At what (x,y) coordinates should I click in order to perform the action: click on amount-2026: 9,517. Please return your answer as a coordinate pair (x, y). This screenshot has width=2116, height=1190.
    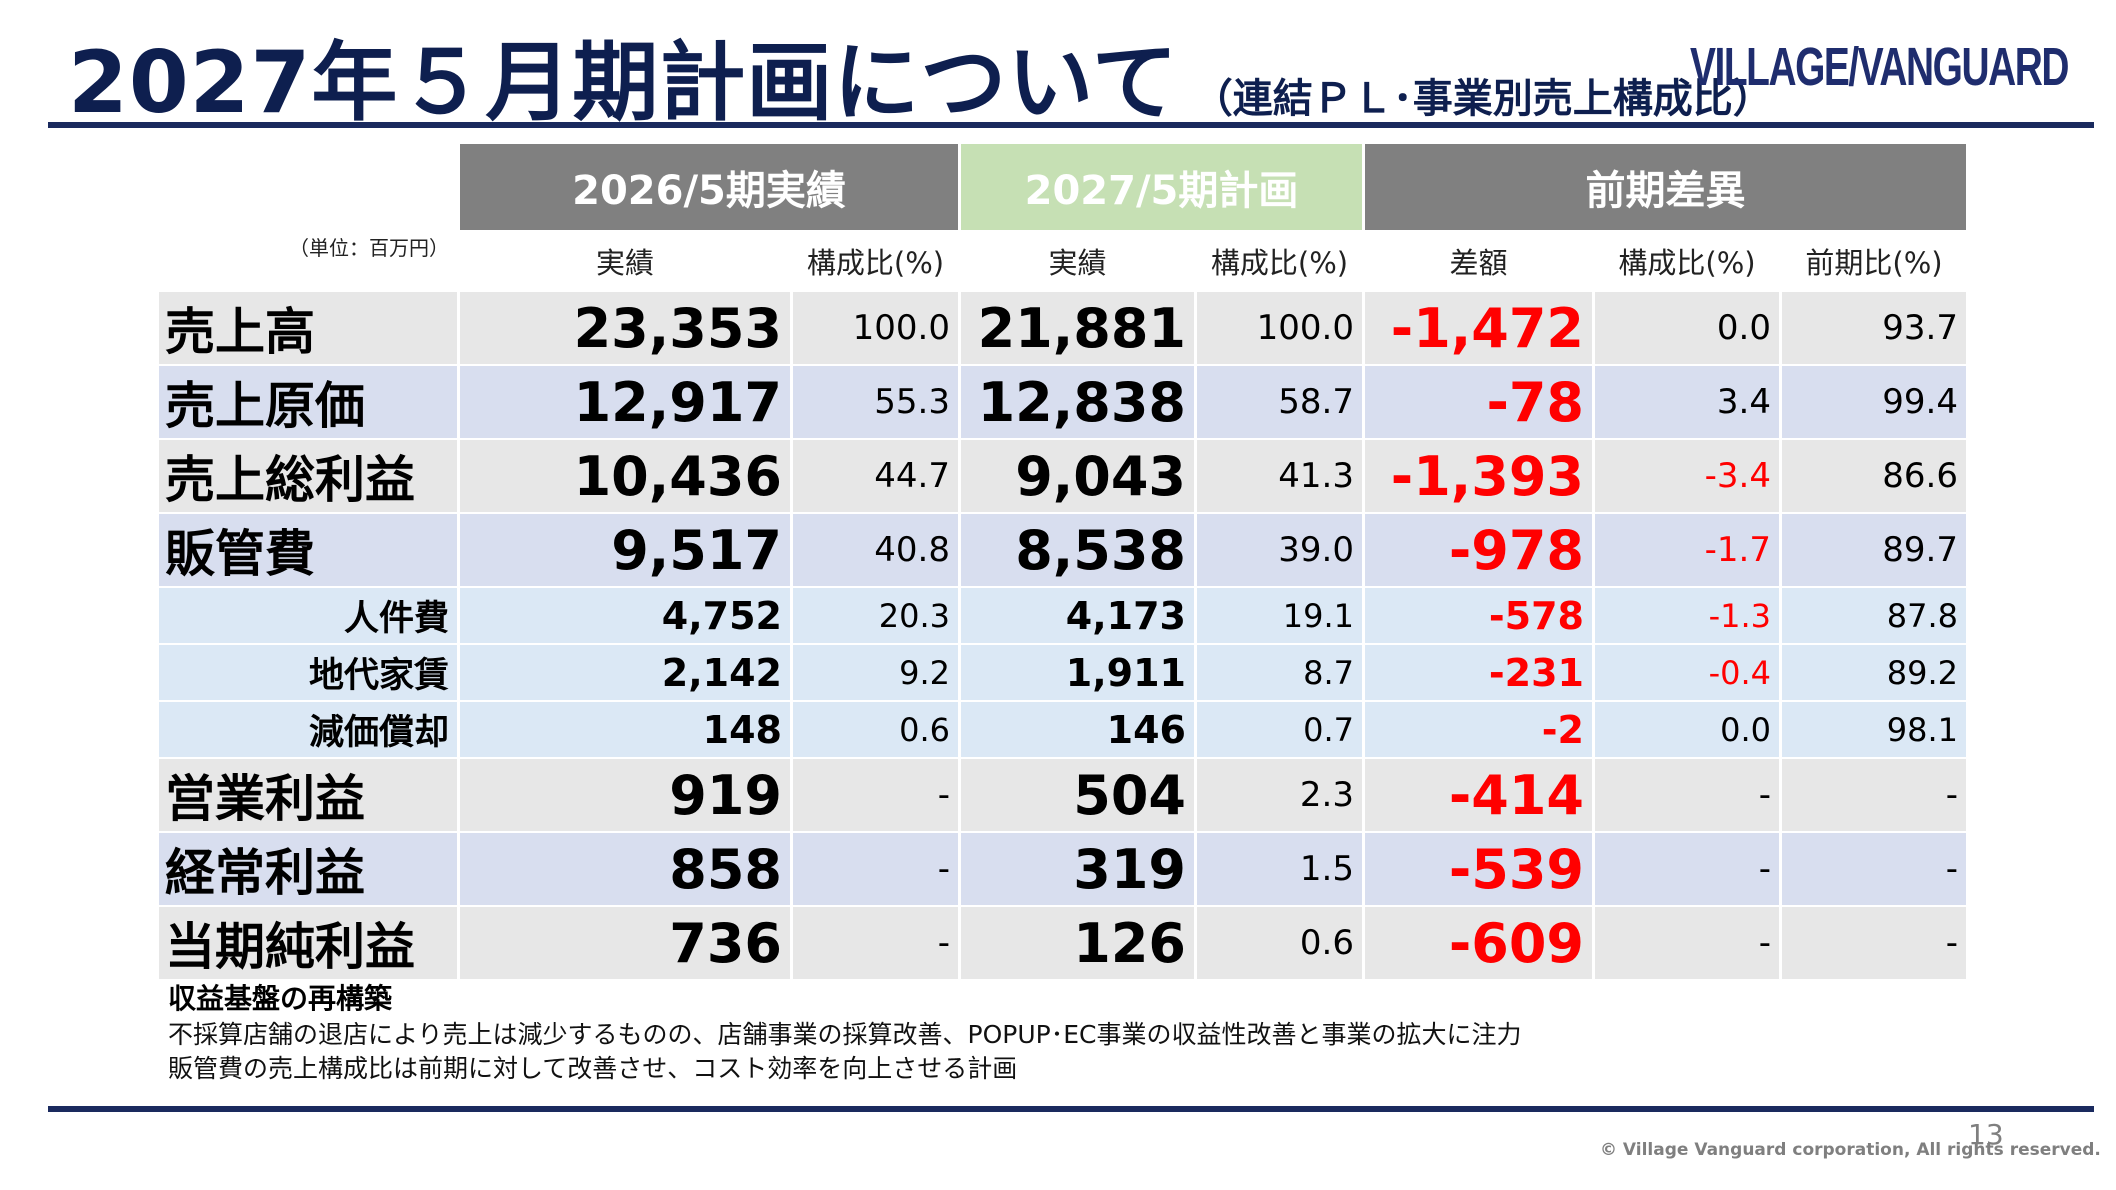
    Looking at the image, I should click on (625, 550).